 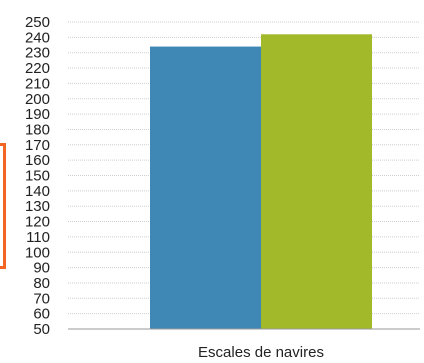 What do you see at coordinates (37, 206) in the screenshot?
I see `y-tick-label: 130` at bounding box center [37, 206].